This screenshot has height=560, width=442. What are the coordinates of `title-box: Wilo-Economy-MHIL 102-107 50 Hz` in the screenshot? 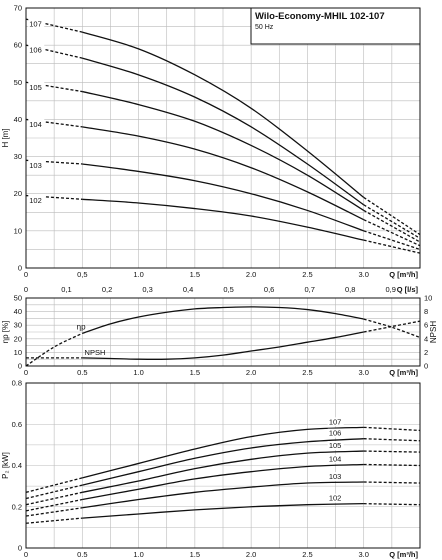 It's located at (335, 26).